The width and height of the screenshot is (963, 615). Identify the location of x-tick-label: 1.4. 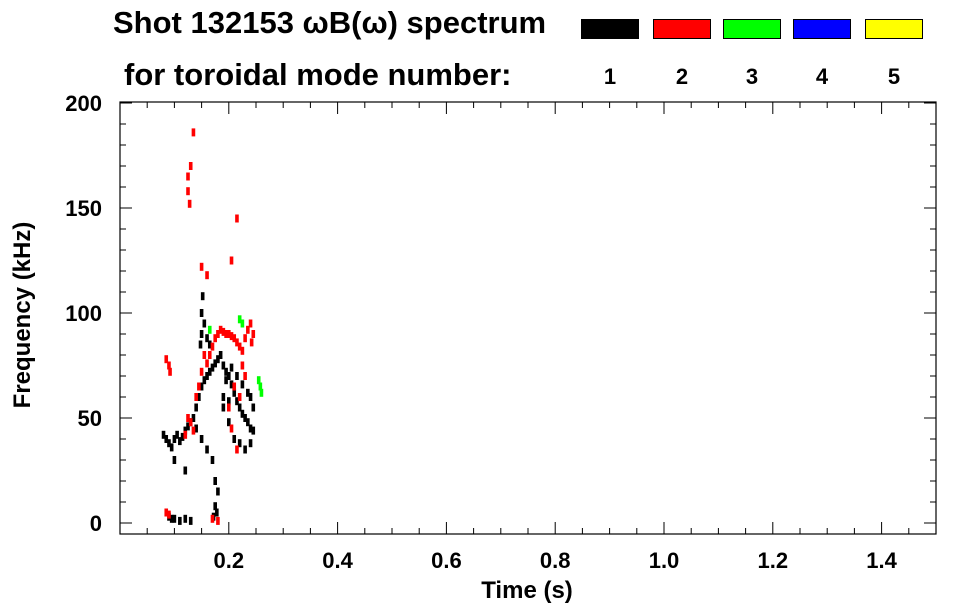
(881, 560).